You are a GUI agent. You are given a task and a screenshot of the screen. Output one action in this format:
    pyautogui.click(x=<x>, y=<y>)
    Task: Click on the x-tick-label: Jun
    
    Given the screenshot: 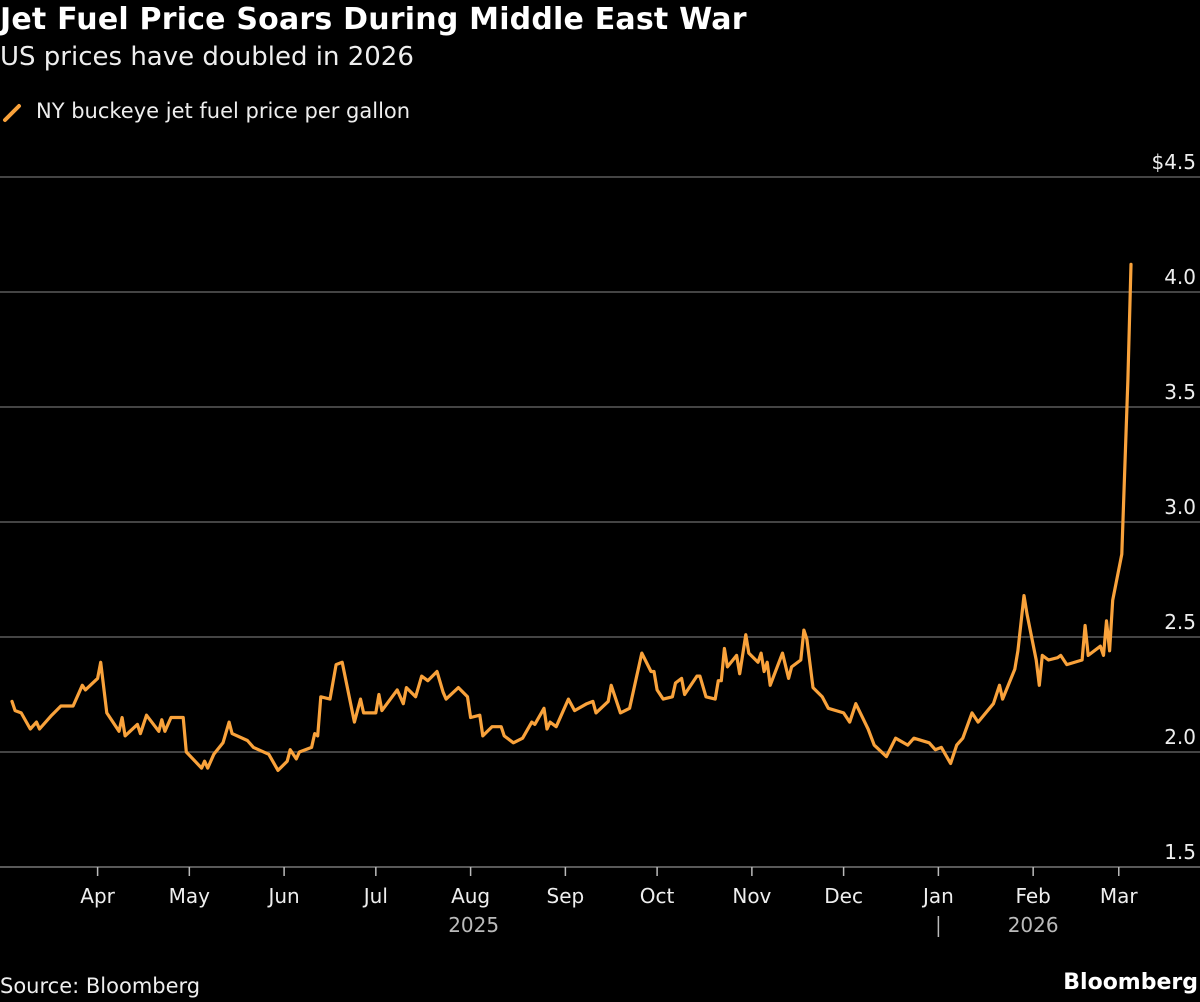 What is the action you would take?
    pyautogui.click(x=282, y=896)
    